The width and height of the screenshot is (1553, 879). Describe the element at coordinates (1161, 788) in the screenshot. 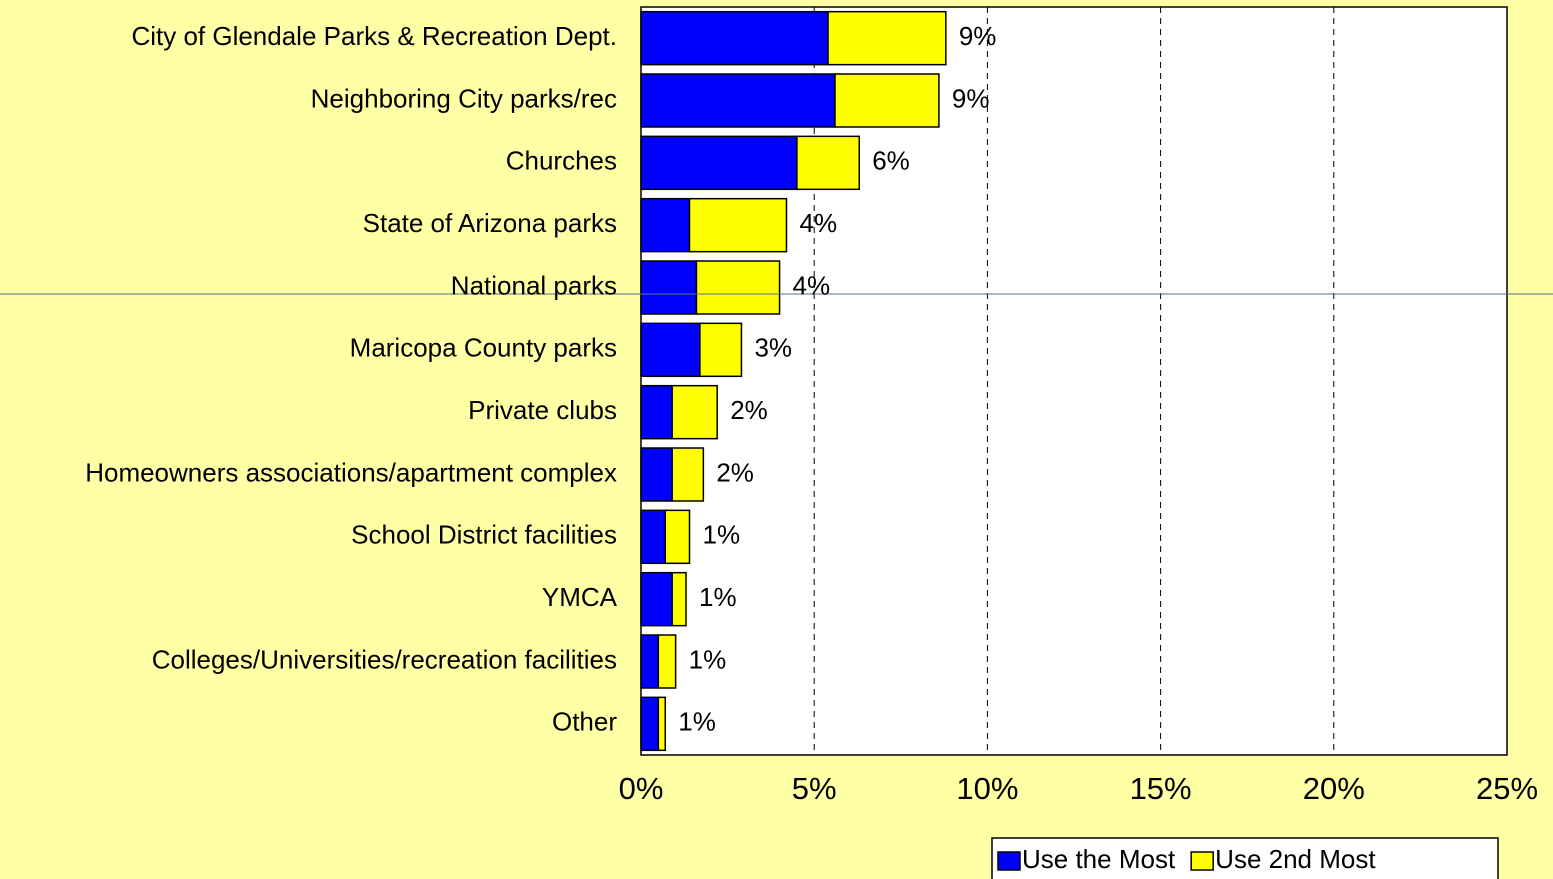

I see `x-tick-label: 15%` at that location.